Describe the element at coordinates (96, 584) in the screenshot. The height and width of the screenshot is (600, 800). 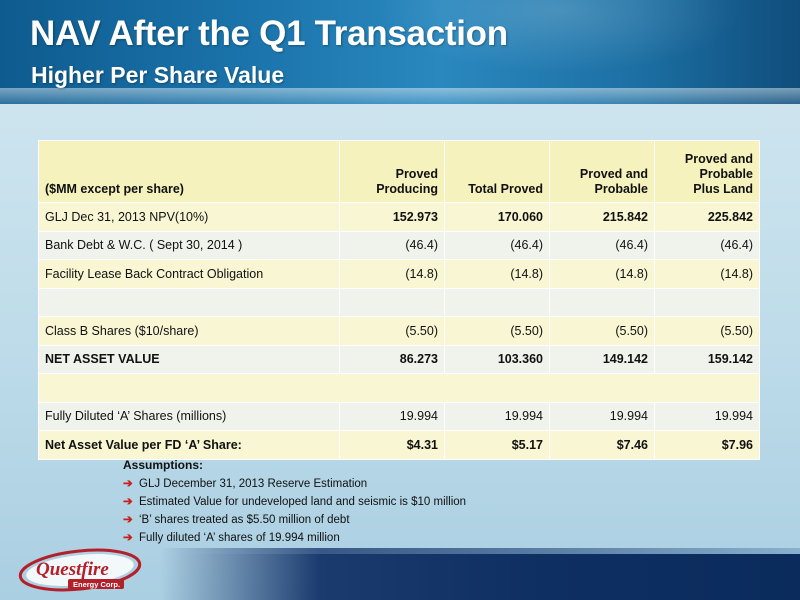
I see `svg-text: Energy Corp.` at that location.